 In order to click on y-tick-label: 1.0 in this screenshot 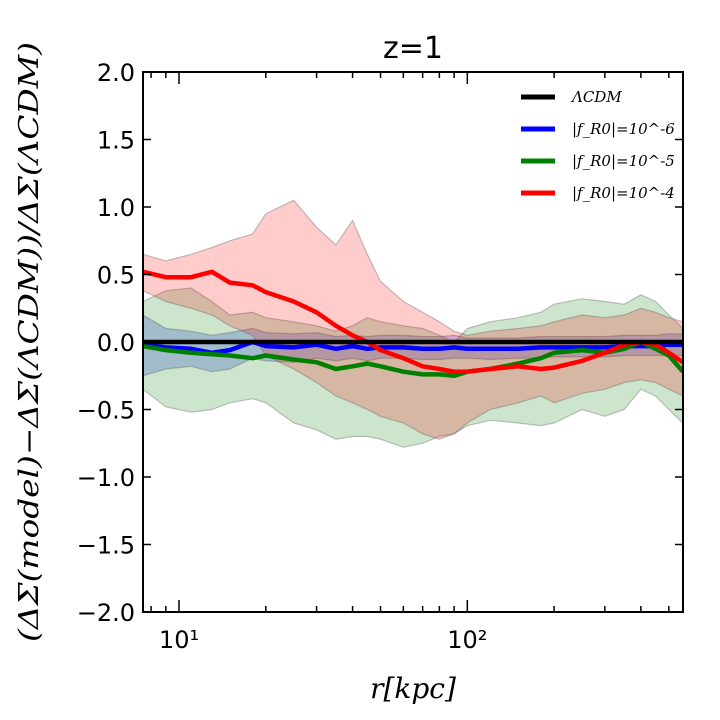, I will do `click(116, 208)`.